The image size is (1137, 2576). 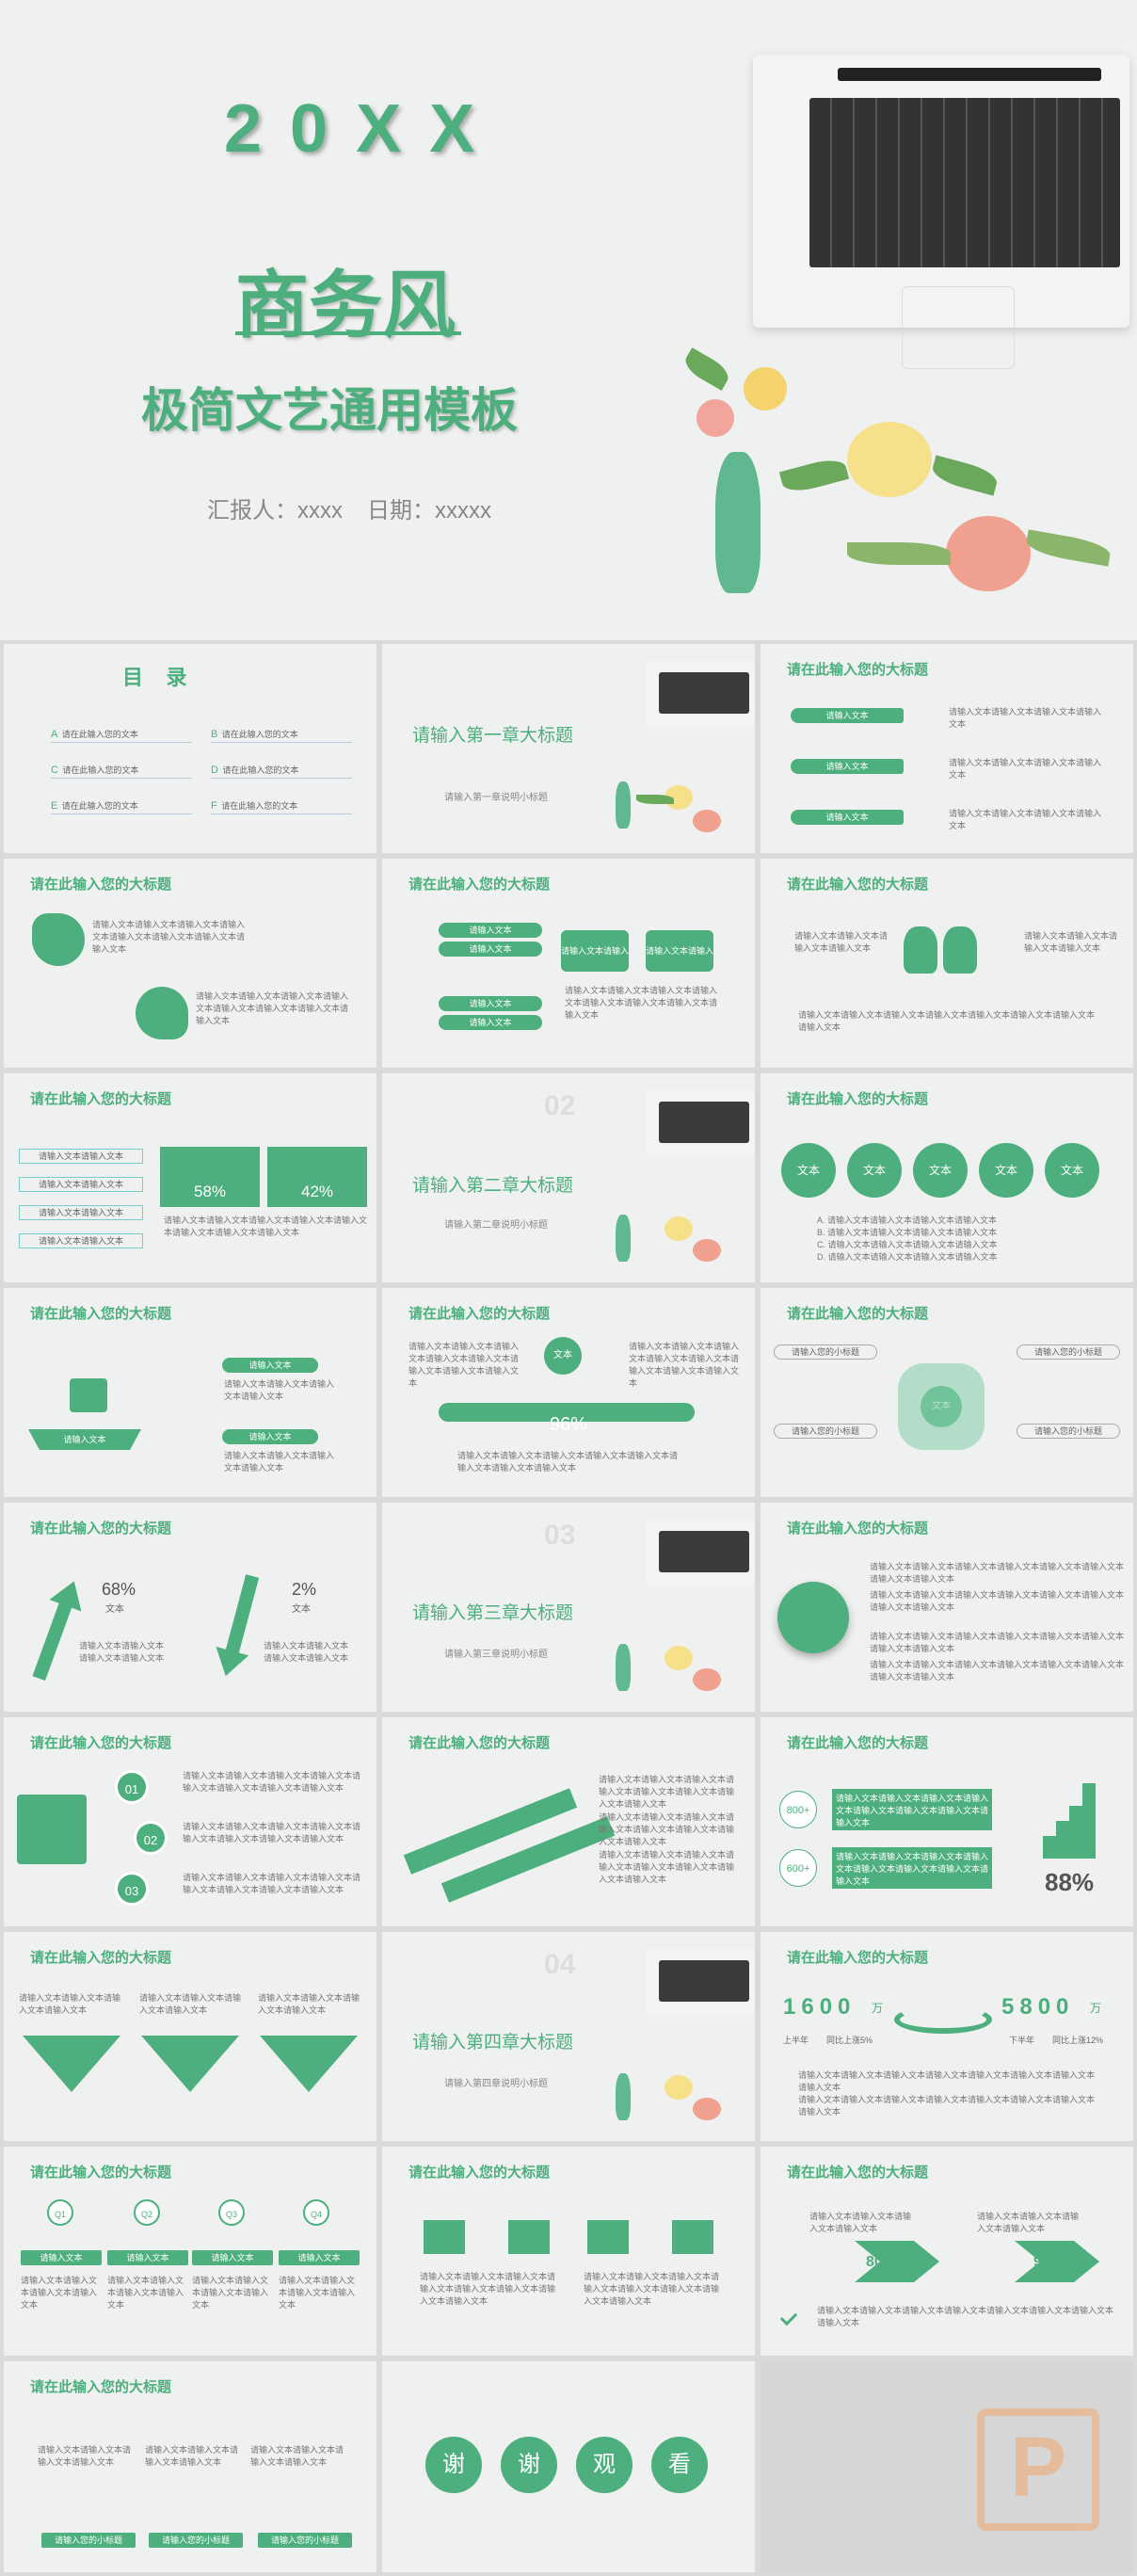 What do you see at coordinates (942, 1406) in the screenshot?
I see `petal` at bounding box center [942, 1406].